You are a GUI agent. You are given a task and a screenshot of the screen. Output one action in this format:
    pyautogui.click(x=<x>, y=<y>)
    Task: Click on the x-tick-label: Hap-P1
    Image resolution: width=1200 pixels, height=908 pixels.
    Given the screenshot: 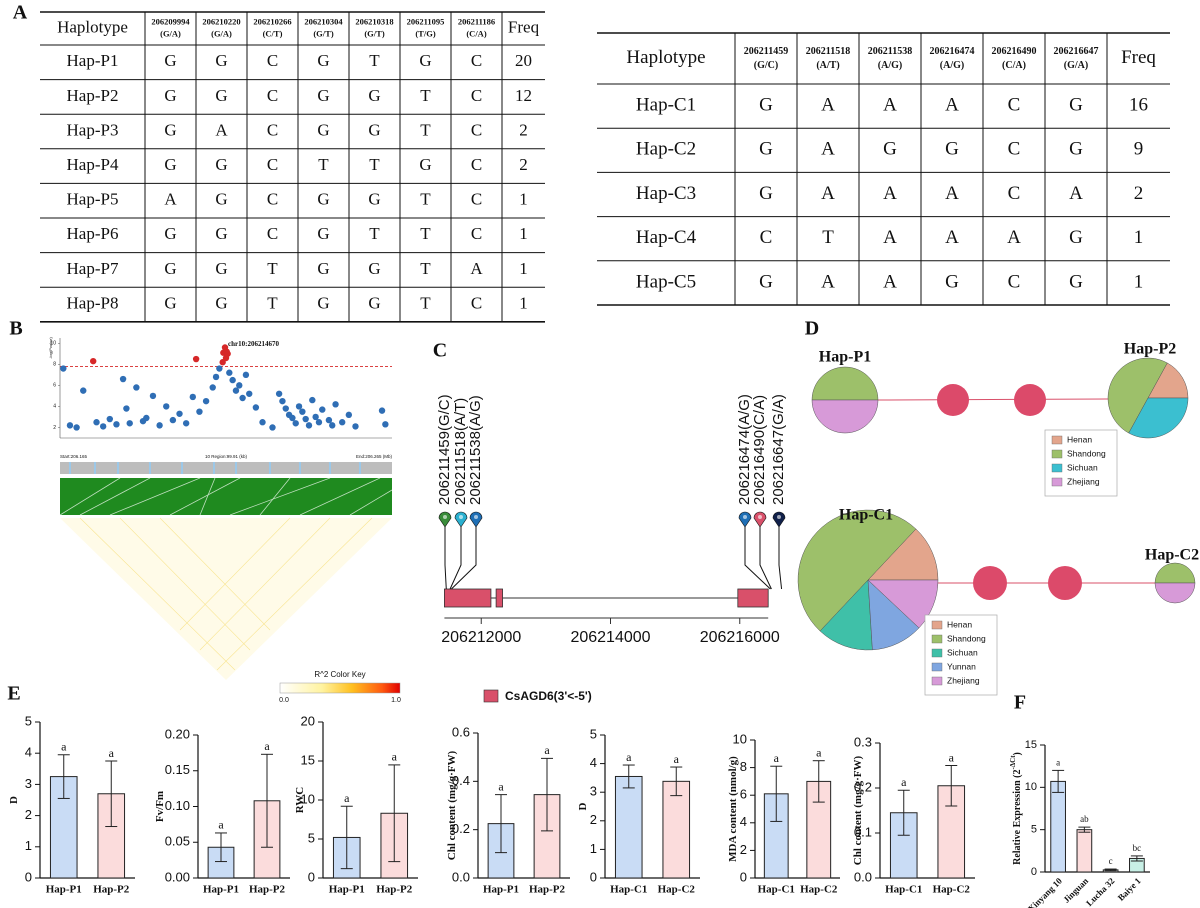 What is the action you would take?
    pyautogui.click(x=64, y=890)
    